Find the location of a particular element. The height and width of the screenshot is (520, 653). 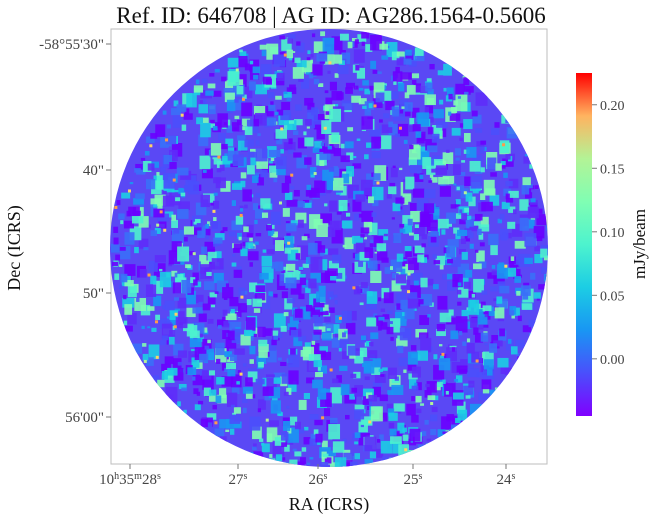

x-ticks: 10h35m28s 27s 26s 25s 24s is located at coordinates (307, 476).